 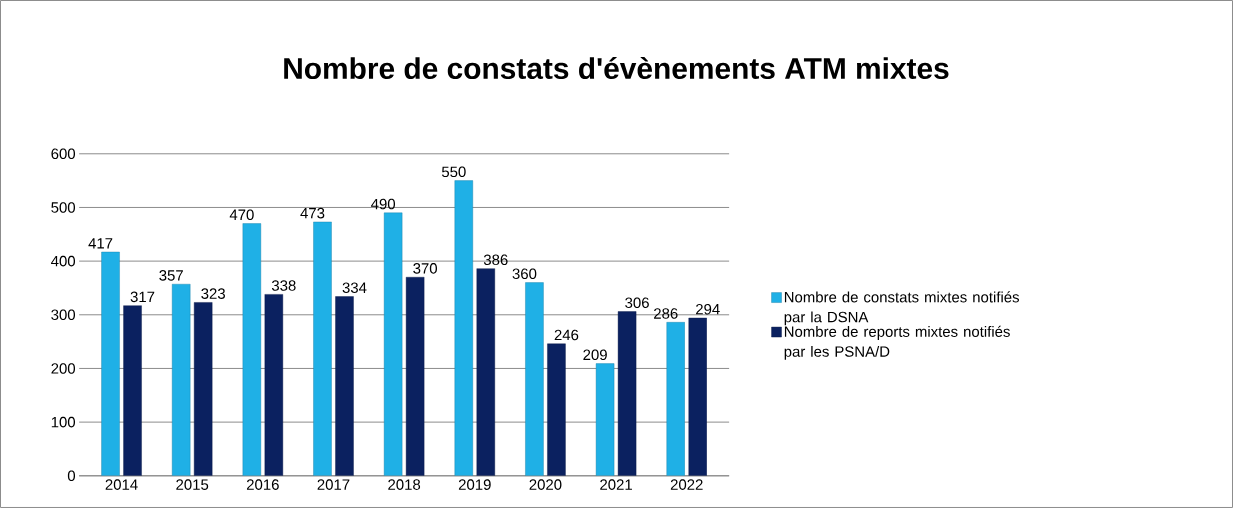 I want to click on data-label: 470, so click(x=241, y=215).